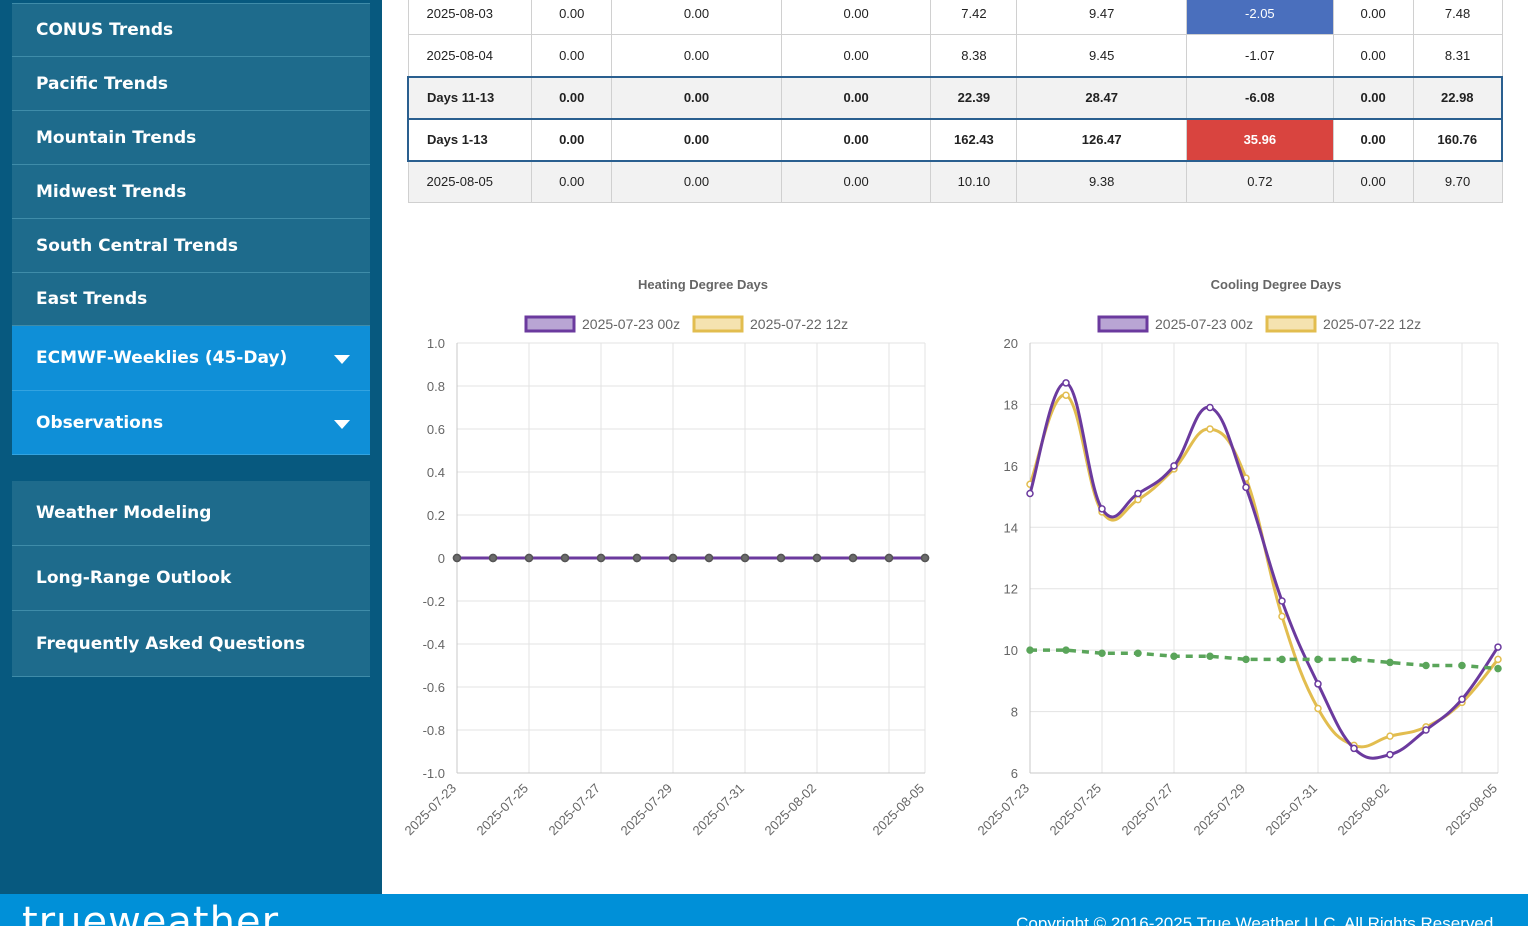  I want to click on nav-east-trends: East Trends, so click(191, 299).